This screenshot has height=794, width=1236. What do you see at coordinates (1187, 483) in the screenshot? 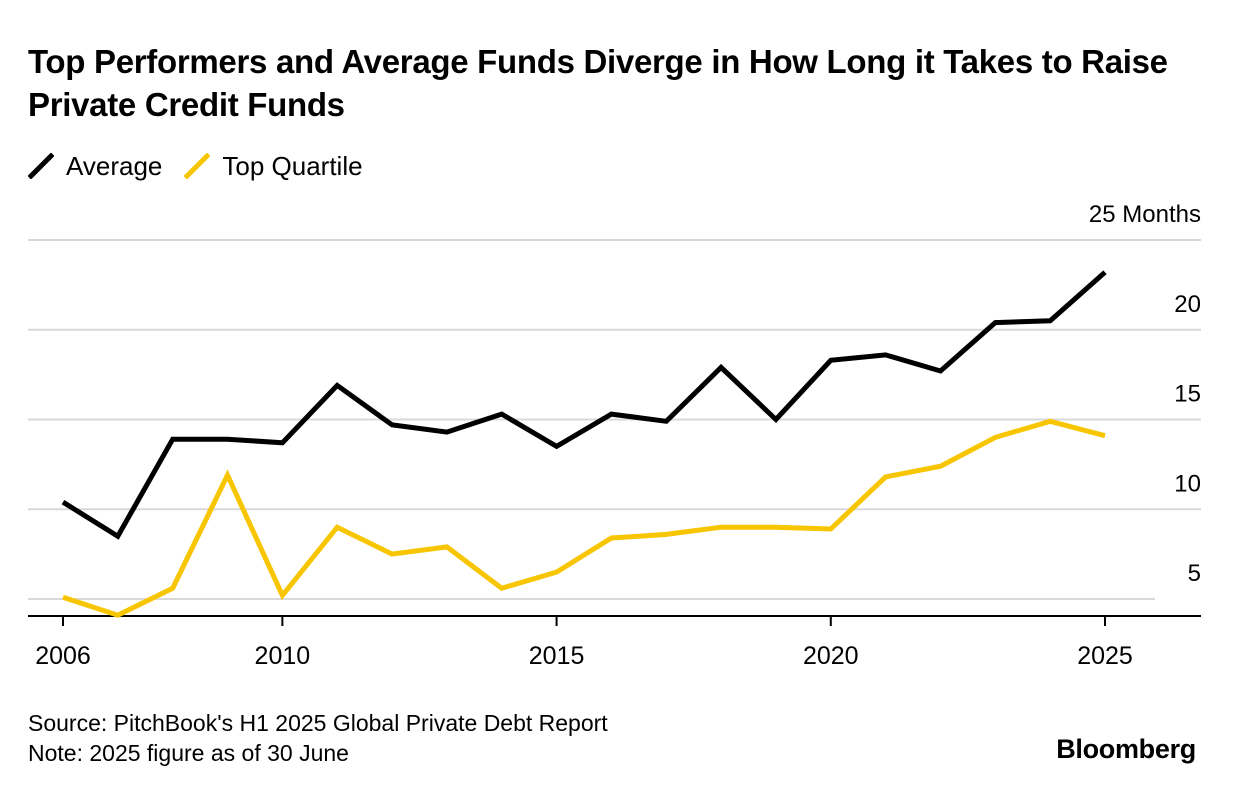
I see `y-tick-label-10: 10` at bounding box center [1187, 483].